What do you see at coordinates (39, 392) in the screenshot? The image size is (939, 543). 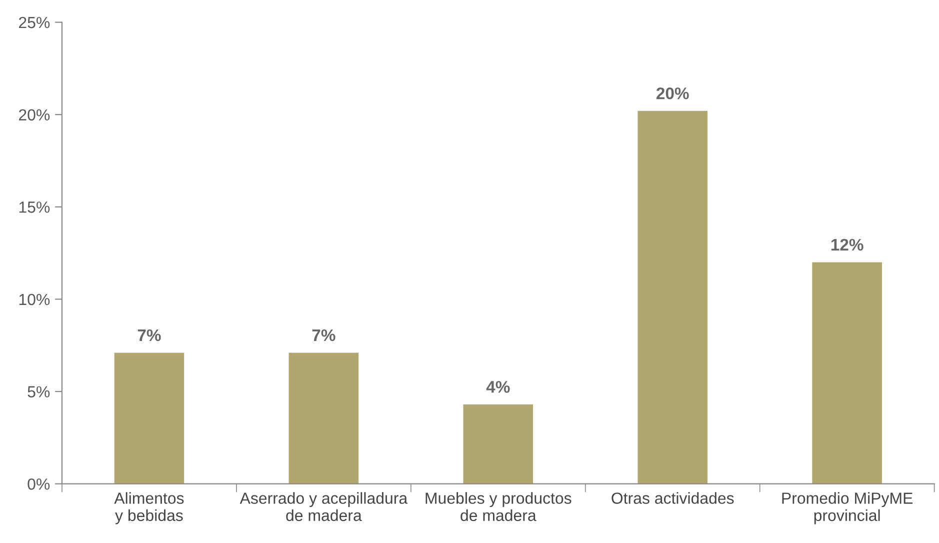 I see `y-tick-label: 5%` at bounding box center [39, 392].